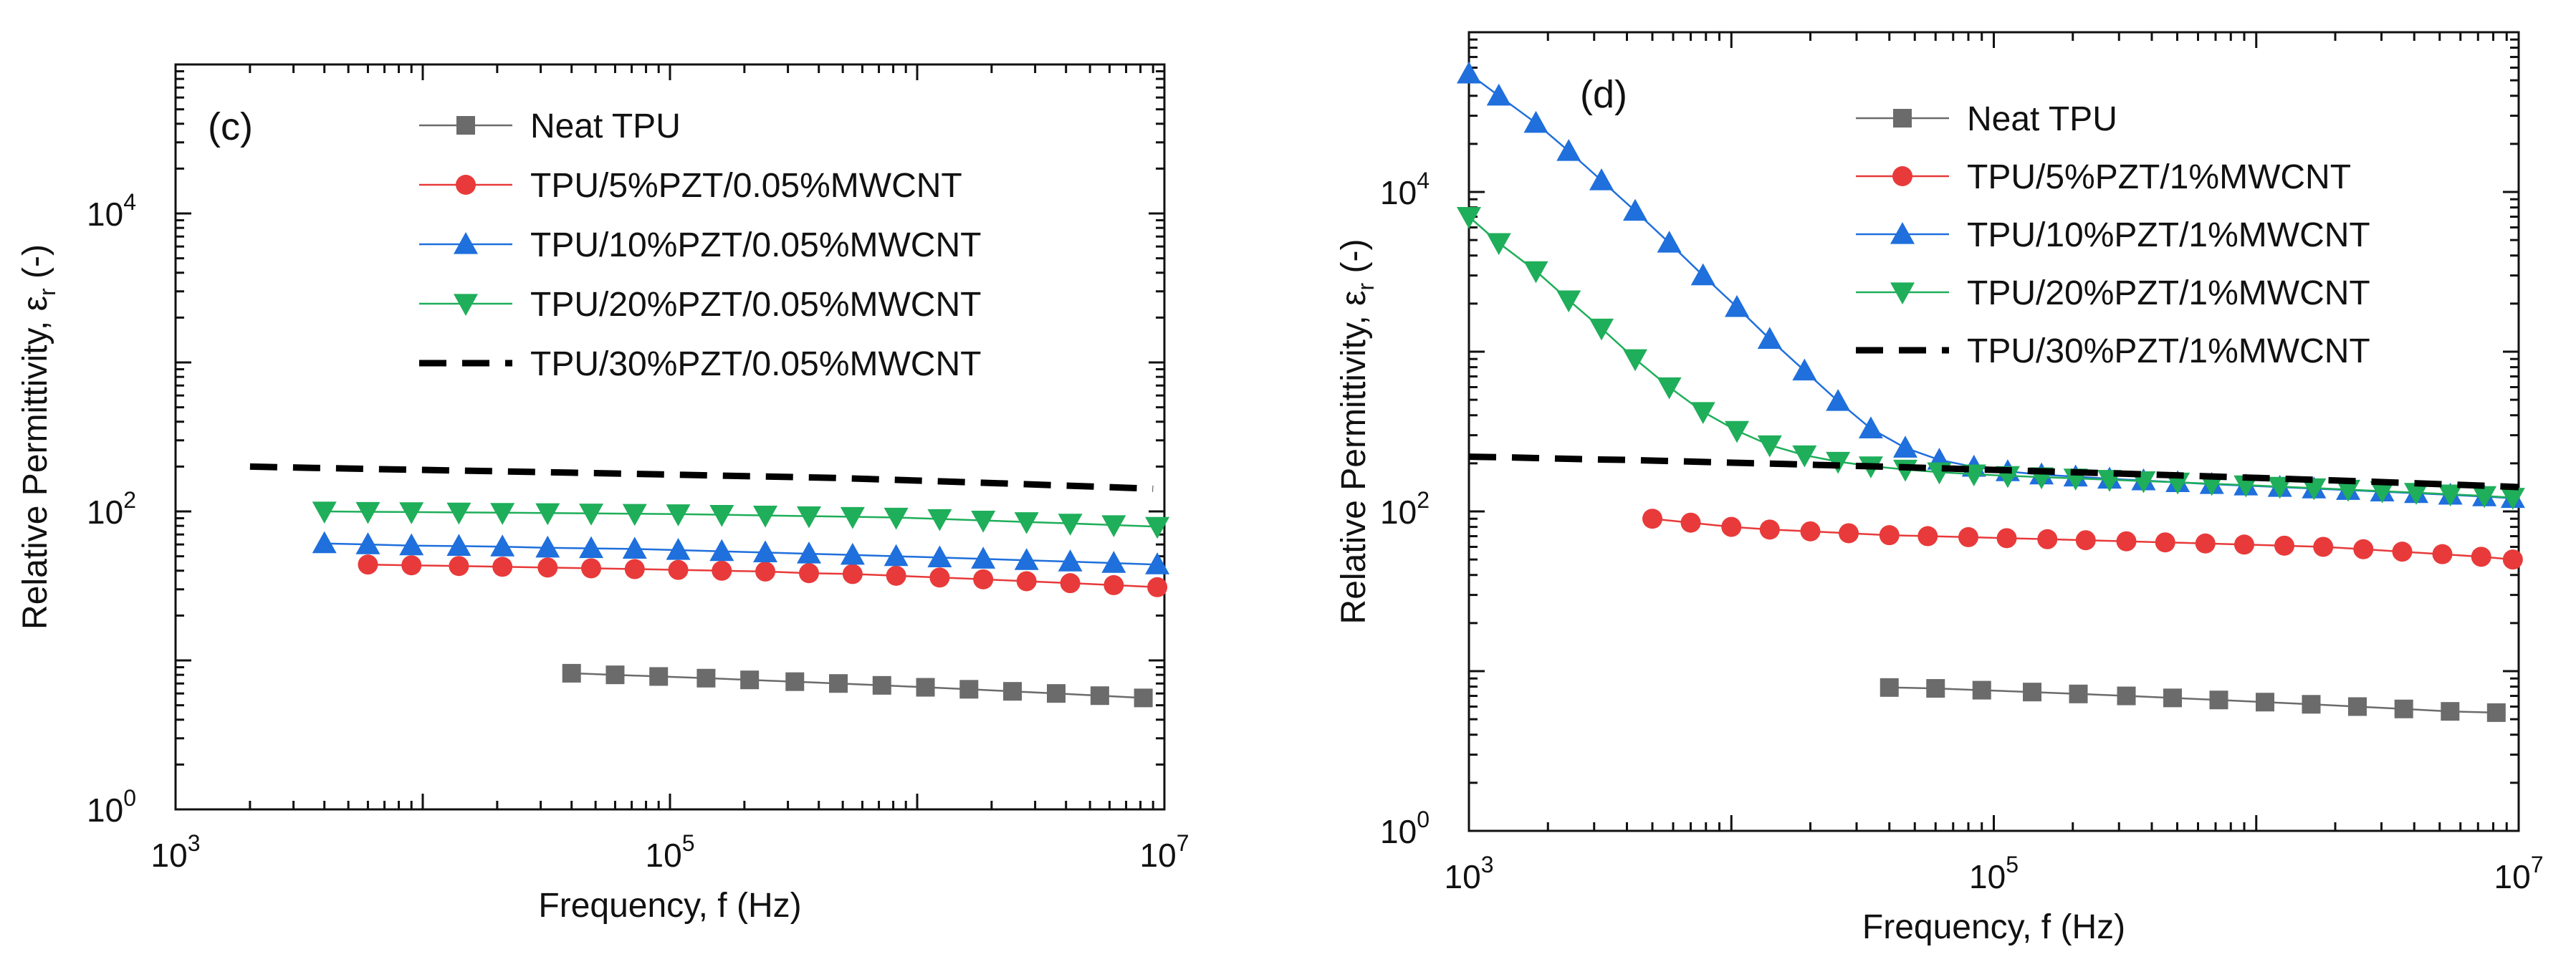 This screenshot has height=977, width=2576. I want to click on legend-entry: TPU/20%PZT/1%MWCNT, so click(2113, 293).